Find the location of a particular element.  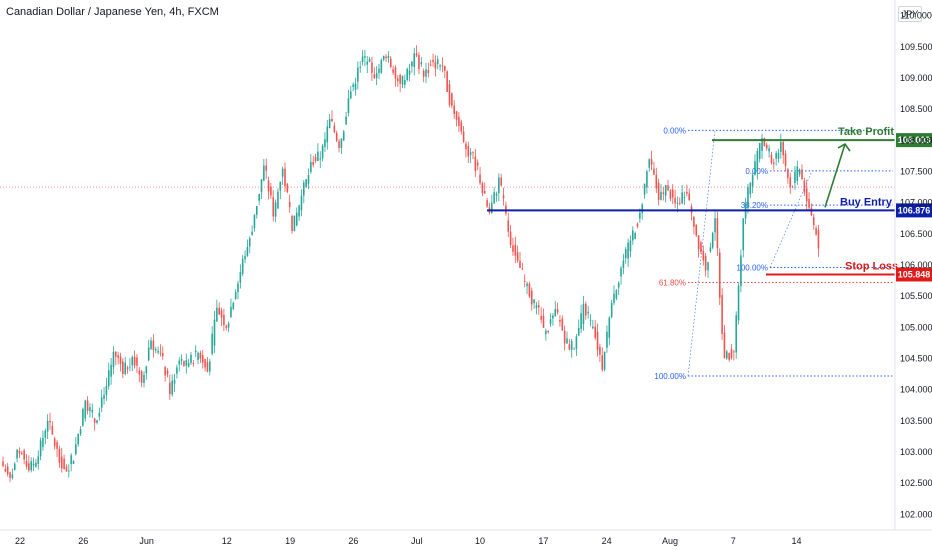

time-axis: 22 26 Jun 12 19 26 Jul 10 17 24 Aug 7 14 is located at coordinates (408, 541).